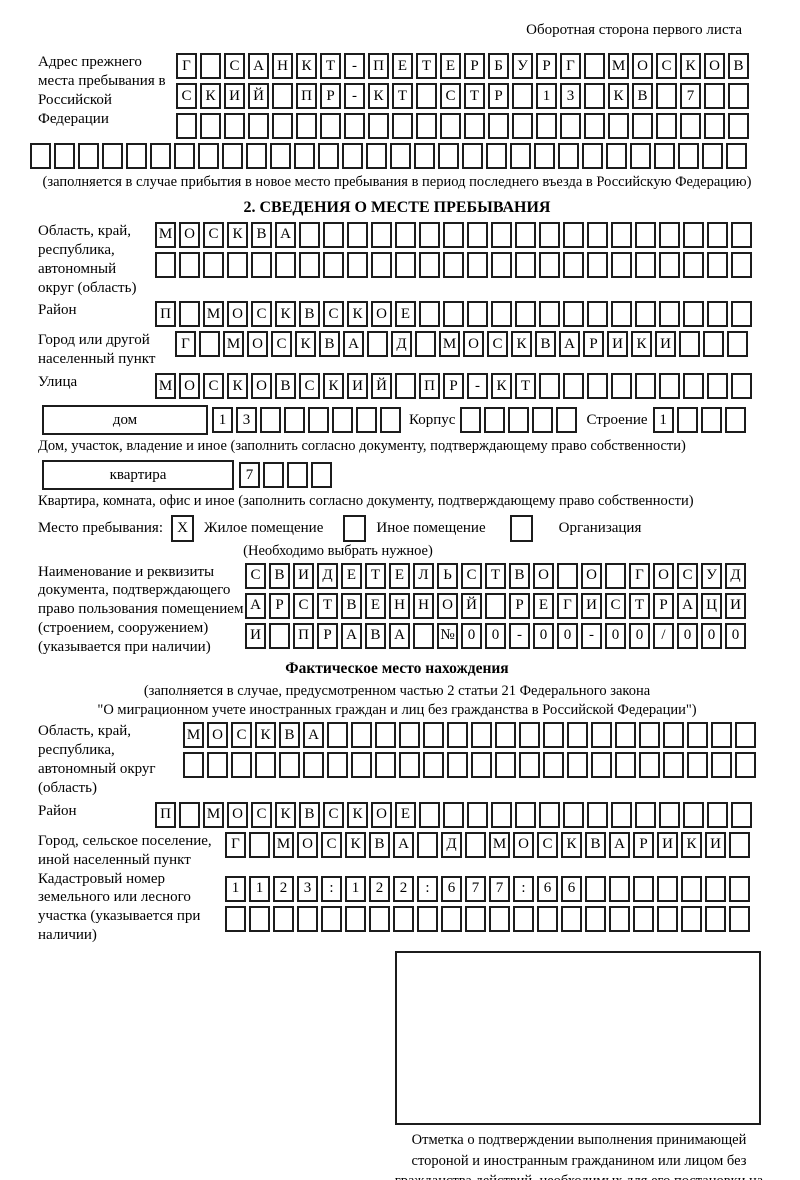 Image resolution: width=800 pixels, height=1180 pixels. What do you see at coordinates (523, 888) in the screenshot?
I see `char-box: :` at bounding box center [523, 888].